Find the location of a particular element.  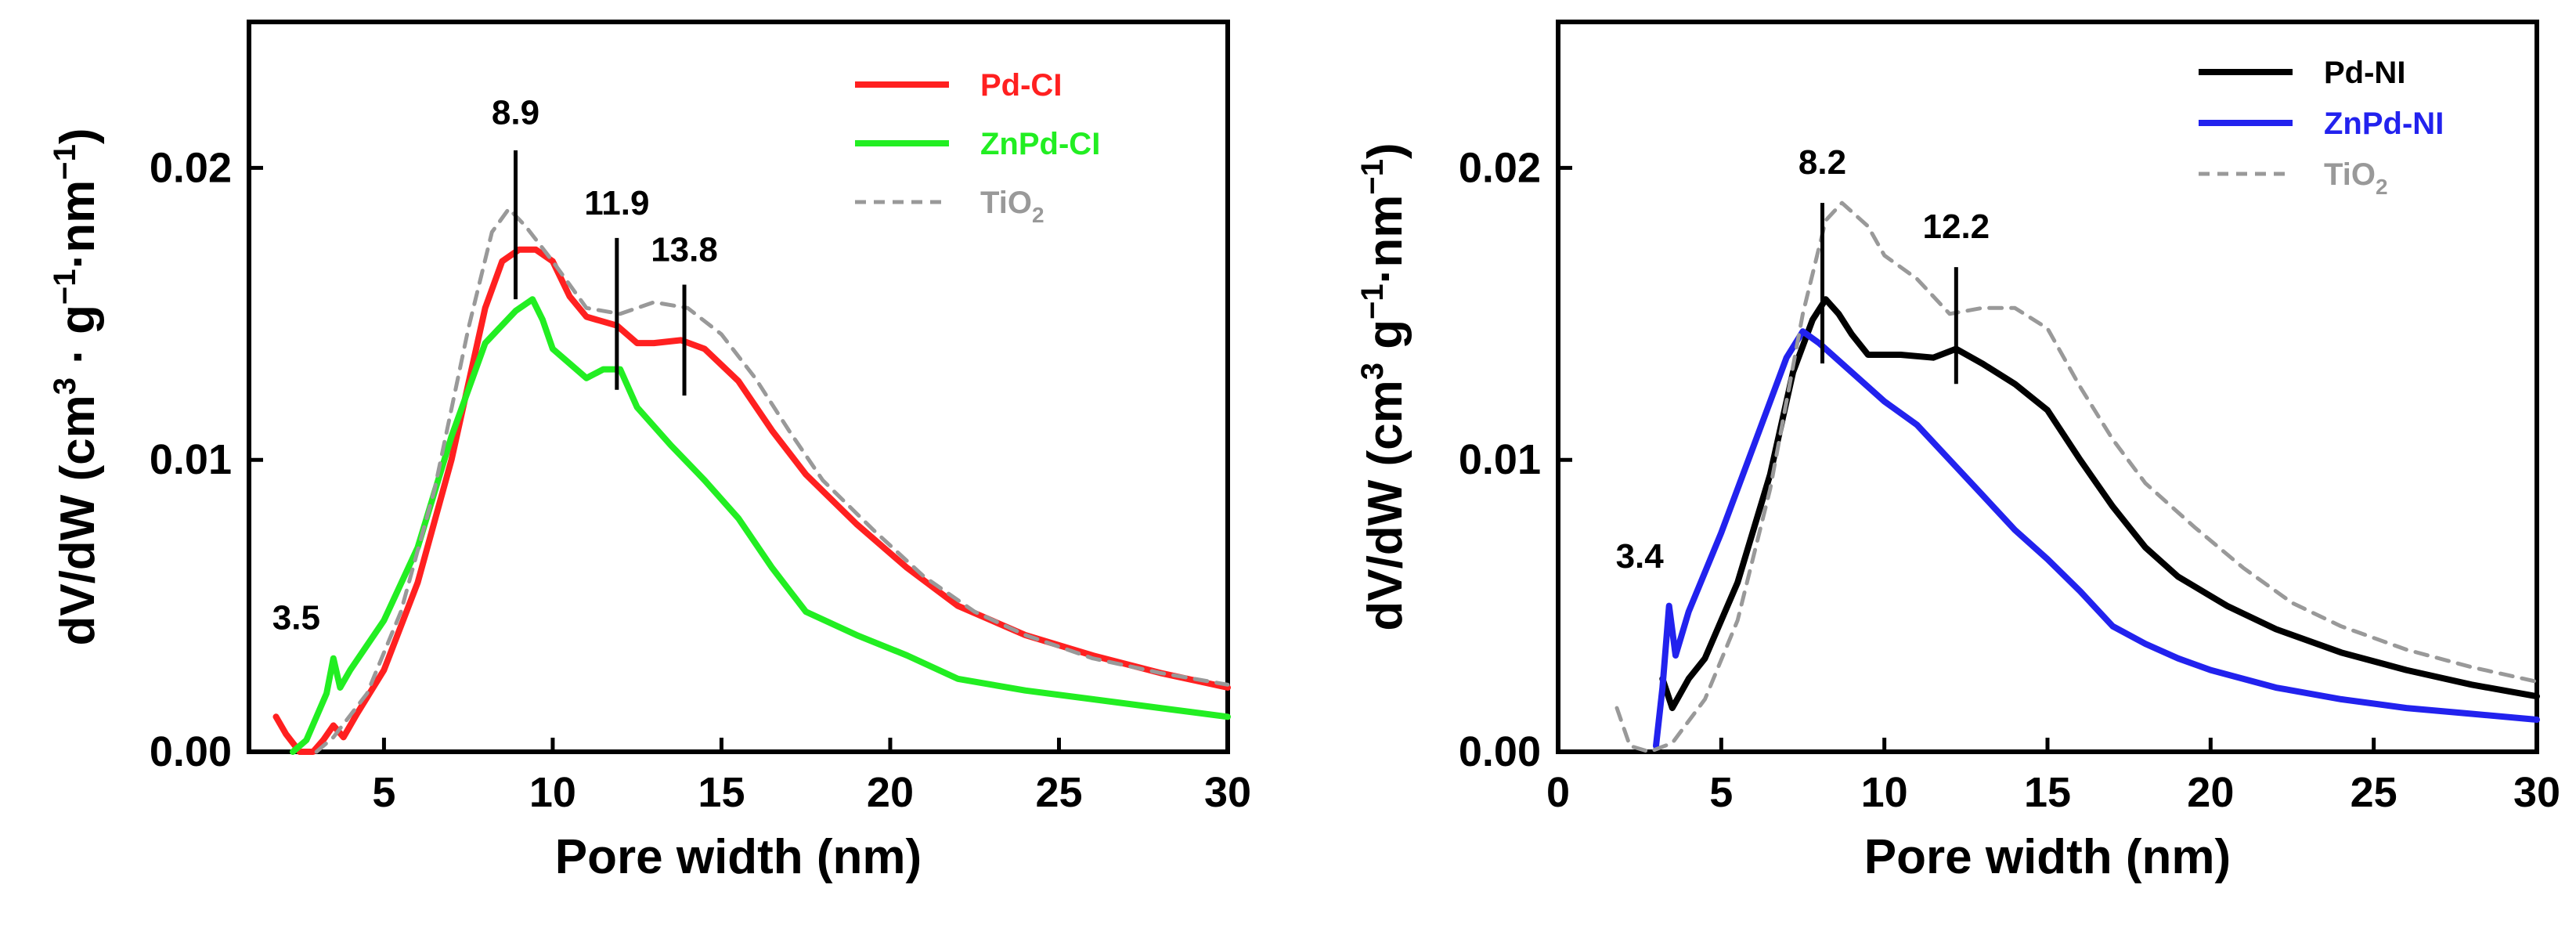

peak-label: 13.8 is located at coordinates (684, 250).